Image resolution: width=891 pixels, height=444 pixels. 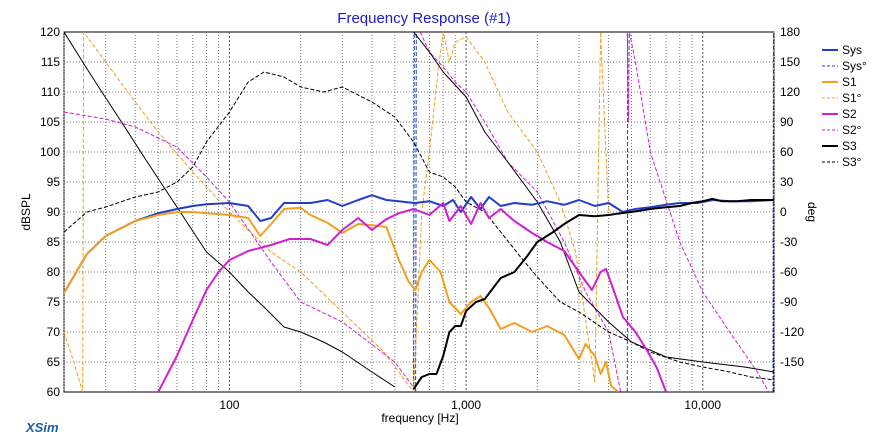 I want to click on x-axis-ticks: 100 1,000 10,000, so click(x=470, y=405).